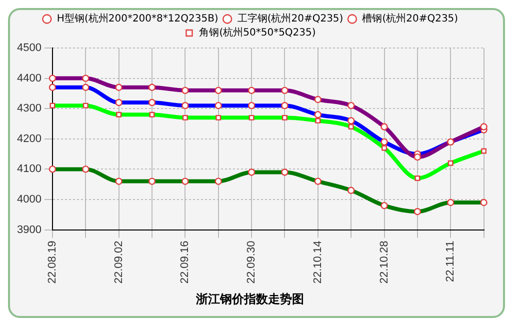 Image resolution: width=515 pixels, height=328 pixels. Describe the element at coordinates (52, 262) in the screenshot. I see `x-tick-label: 22.08.19` at that location.